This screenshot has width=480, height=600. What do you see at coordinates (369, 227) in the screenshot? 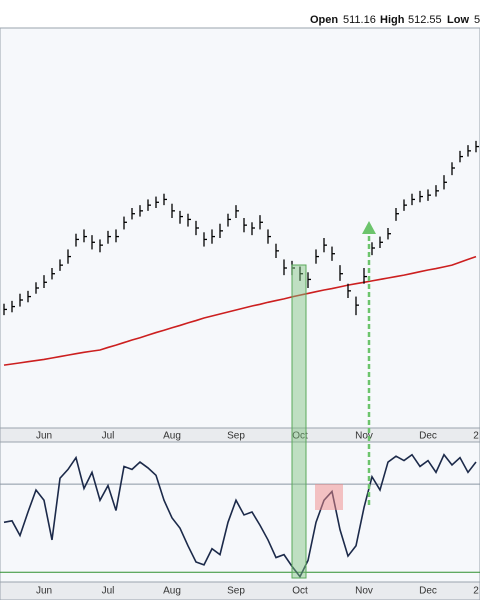
I see `arrow-head` at bounding box center [369, 227].